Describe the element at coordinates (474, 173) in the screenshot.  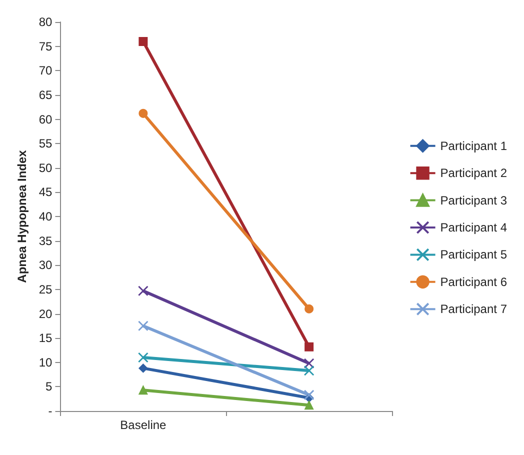
I see `legend-label: Participant 2` at that location.